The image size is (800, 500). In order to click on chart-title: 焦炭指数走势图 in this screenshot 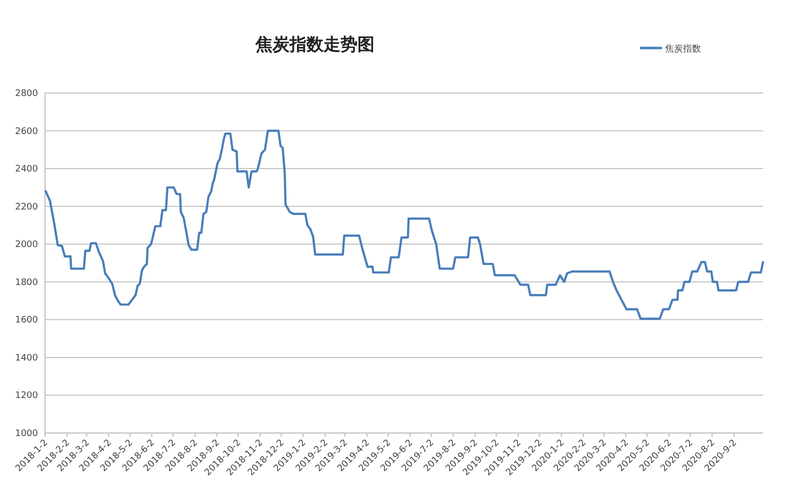, I will do `click(314, 45)`.